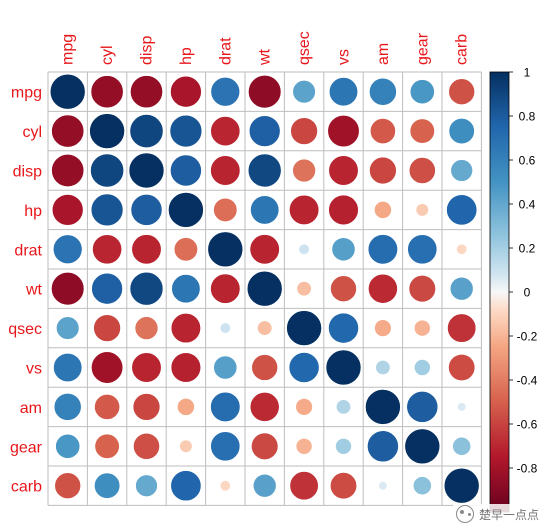 Image resolution: width=548 pixels, height=530 pixels. Describe the element at coordinates (343, 486) in the screenshot. I see `corr-circle-carb-vs` at that location.